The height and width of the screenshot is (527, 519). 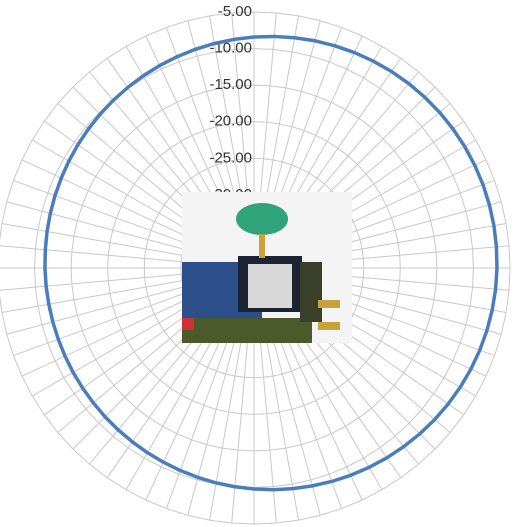 What do you see at coordinates (311, 292) in the screenshot?
I see `photo-side` at bounding box center [311, 292].